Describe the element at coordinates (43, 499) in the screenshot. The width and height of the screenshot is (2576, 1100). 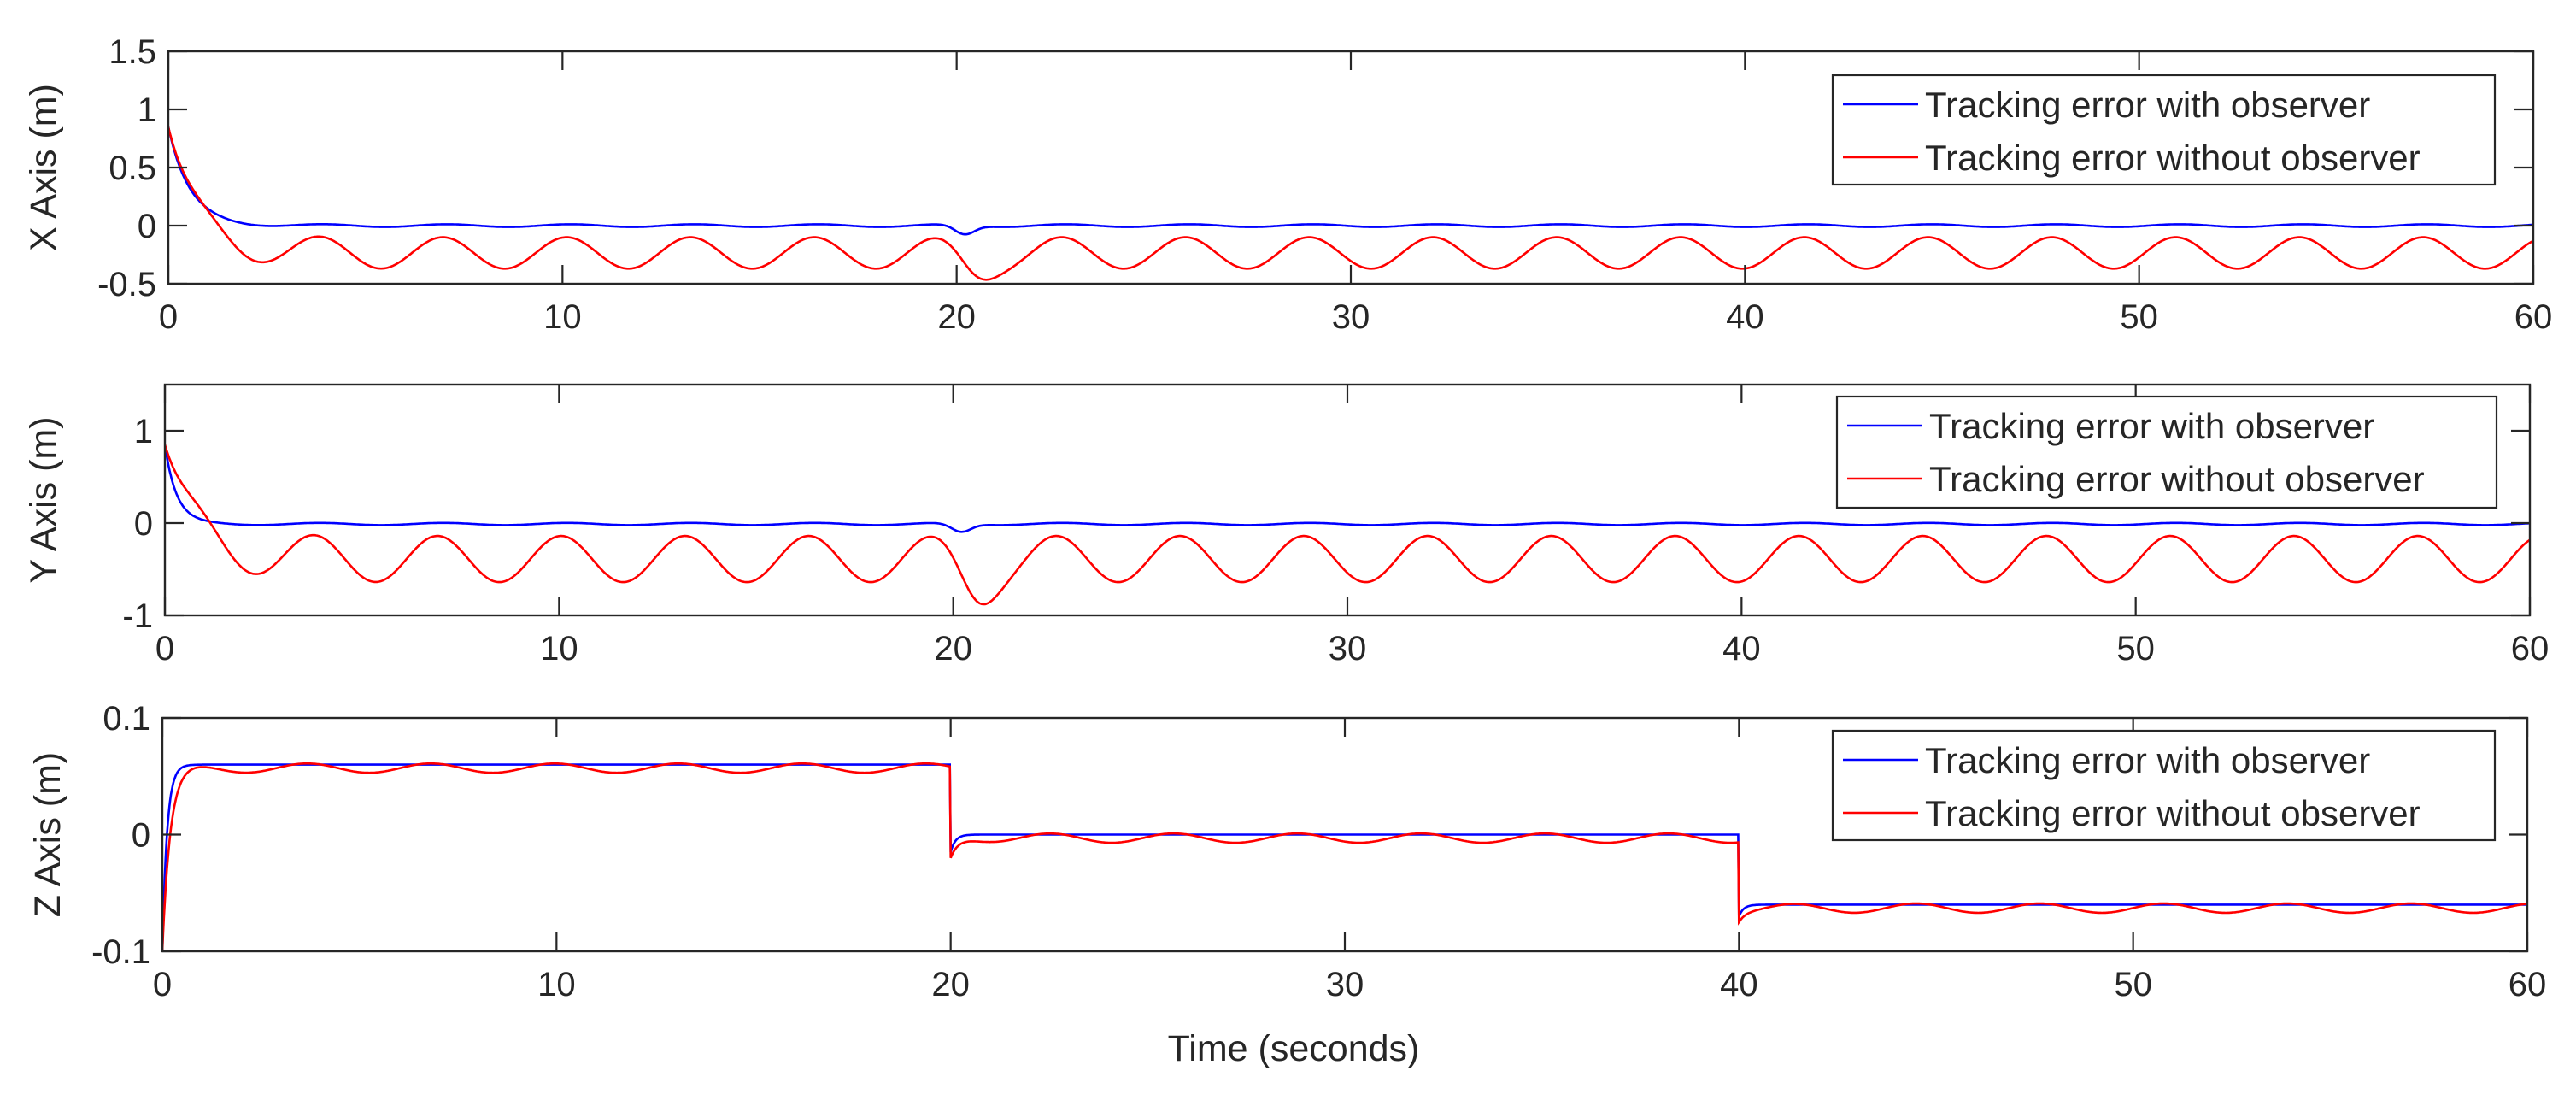
I see `y-axis-label: Y Axis (m)` at that location.